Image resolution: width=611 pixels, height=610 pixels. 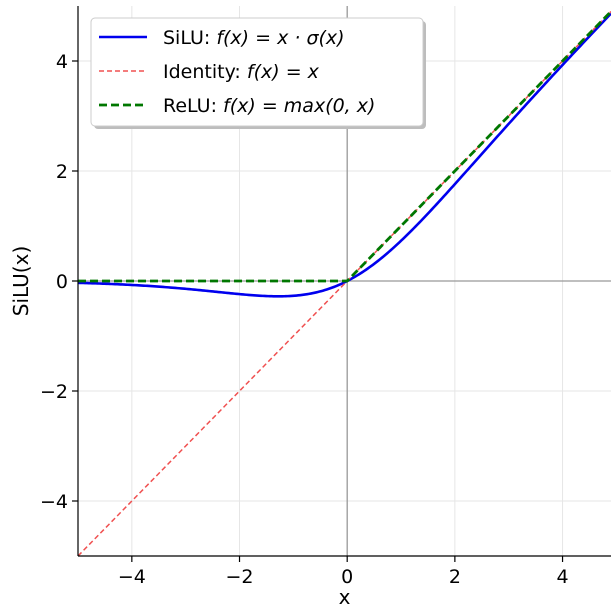 I want to click on legend-box, so click(x=257, y=72).